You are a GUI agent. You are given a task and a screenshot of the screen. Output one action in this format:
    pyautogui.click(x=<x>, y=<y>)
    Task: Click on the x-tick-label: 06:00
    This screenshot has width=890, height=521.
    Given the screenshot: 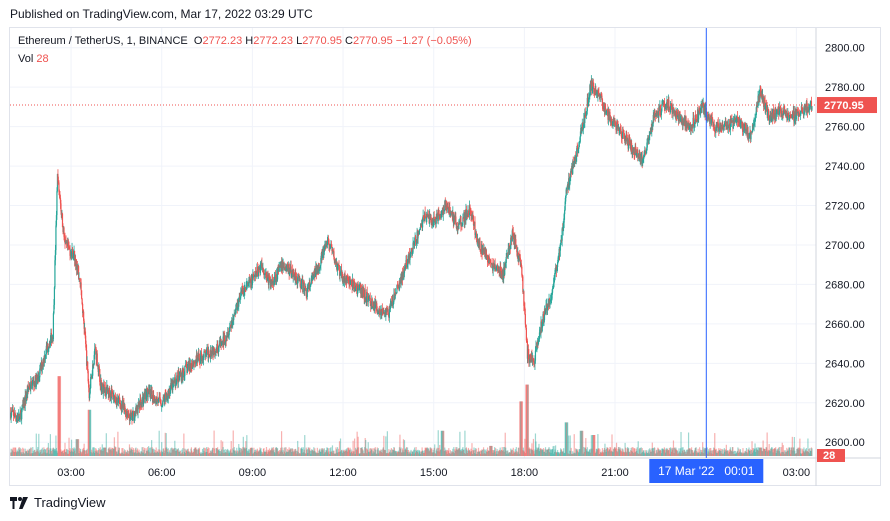 What is the action you would take?
    pyautogui.click(x=162, y=473)
    